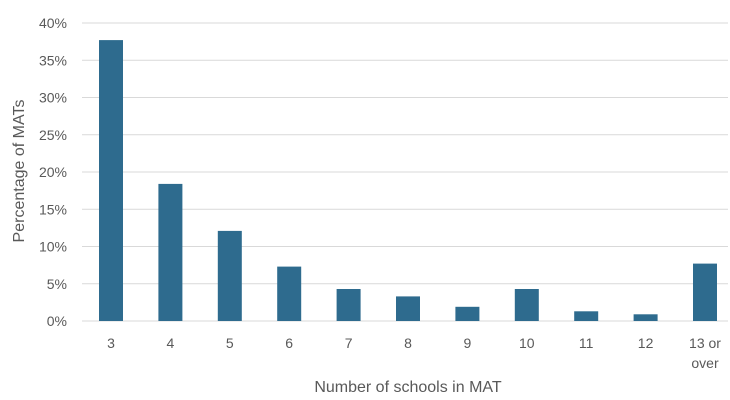 This screenshot has width=730, height=400. I want to click on y-tick-label: 35%, so click(53, 60).